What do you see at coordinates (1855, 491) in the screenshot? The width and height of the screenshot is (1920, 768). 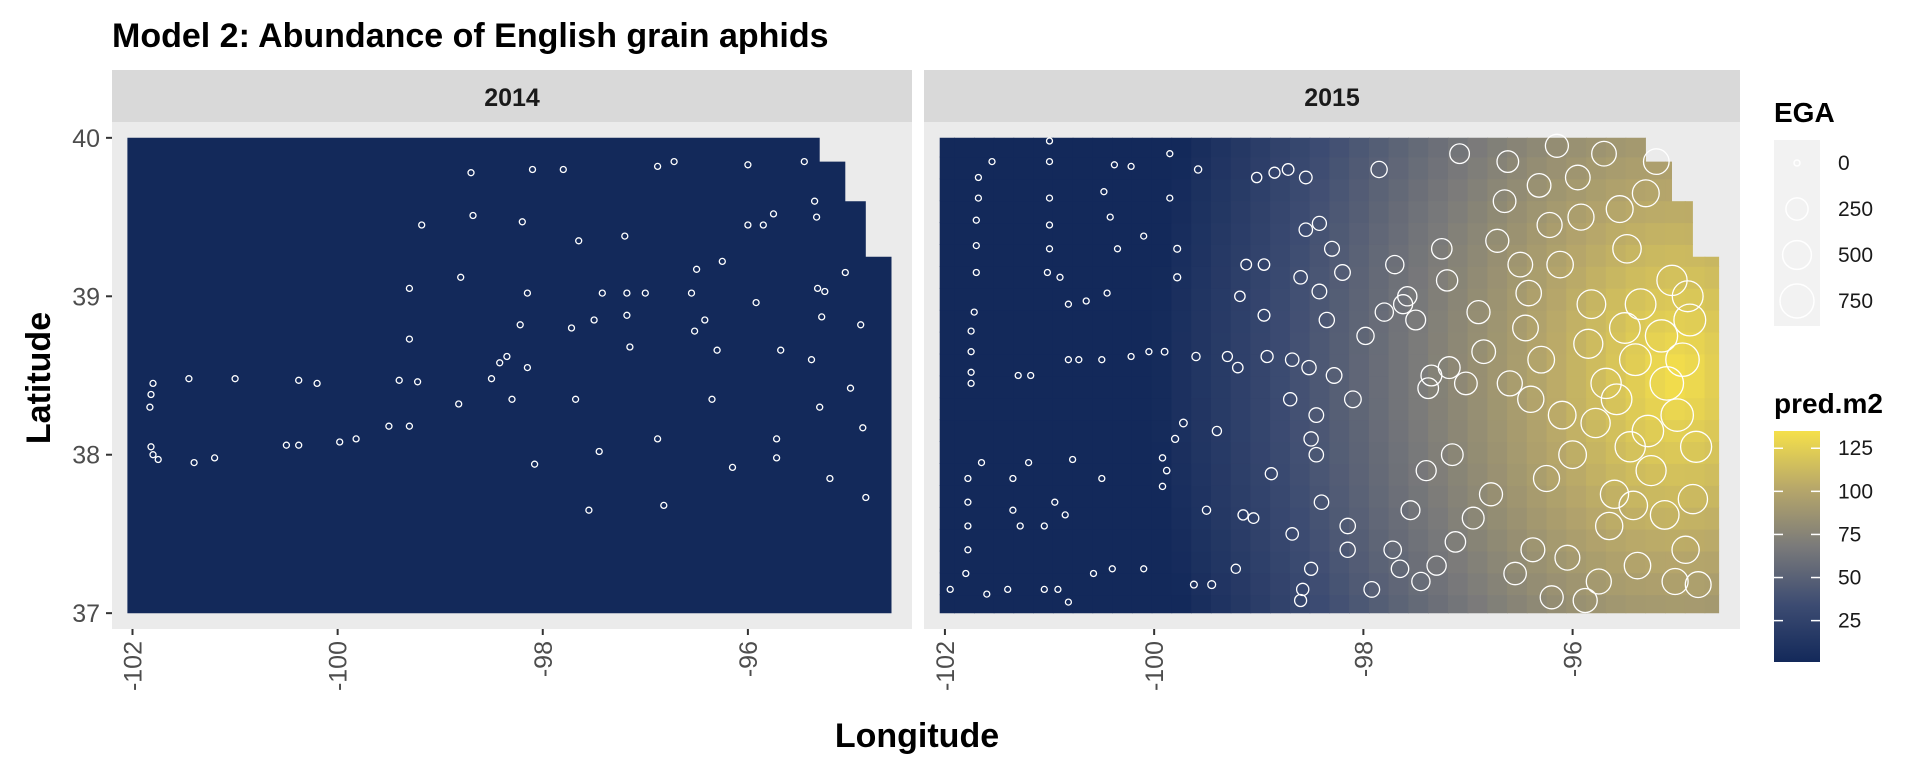 I see `color-bar-label: 100` at bounding box center [1855, 491].